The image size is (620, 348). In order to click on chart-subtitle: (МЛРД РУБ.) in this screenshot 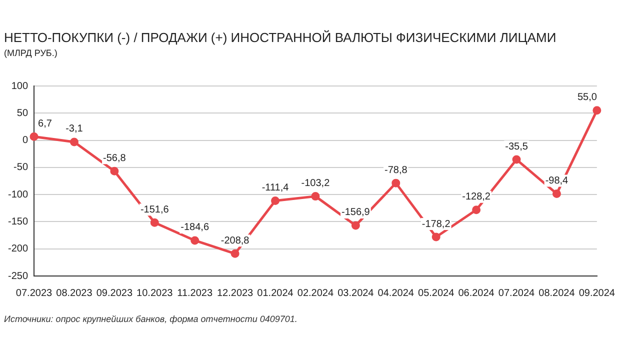, I will do `click(31, 53)`.